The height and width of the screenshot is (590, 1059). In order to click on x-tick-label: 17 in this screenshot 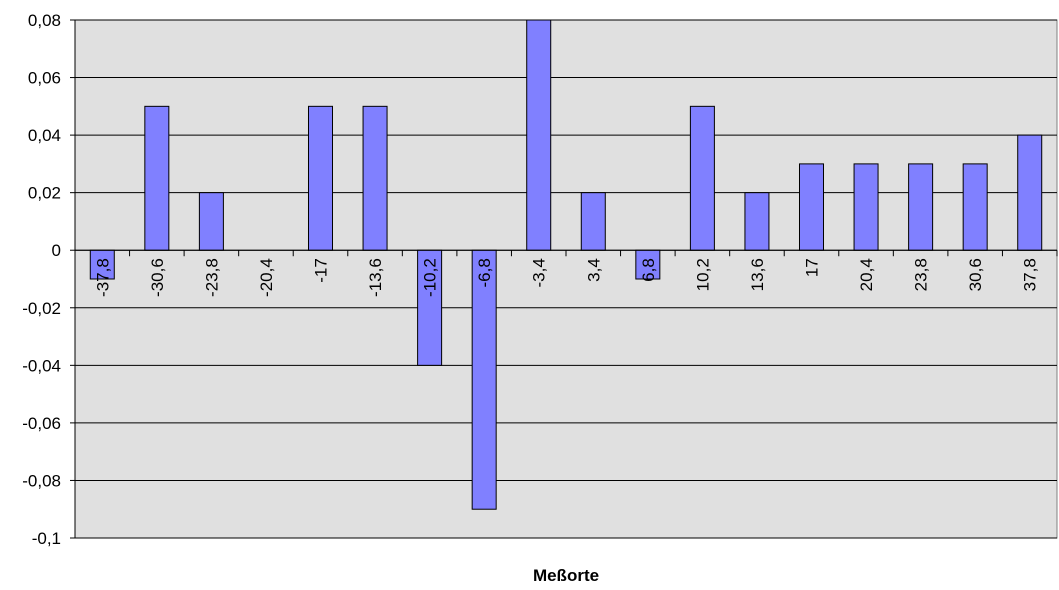, I will do `click(812, 267)`.